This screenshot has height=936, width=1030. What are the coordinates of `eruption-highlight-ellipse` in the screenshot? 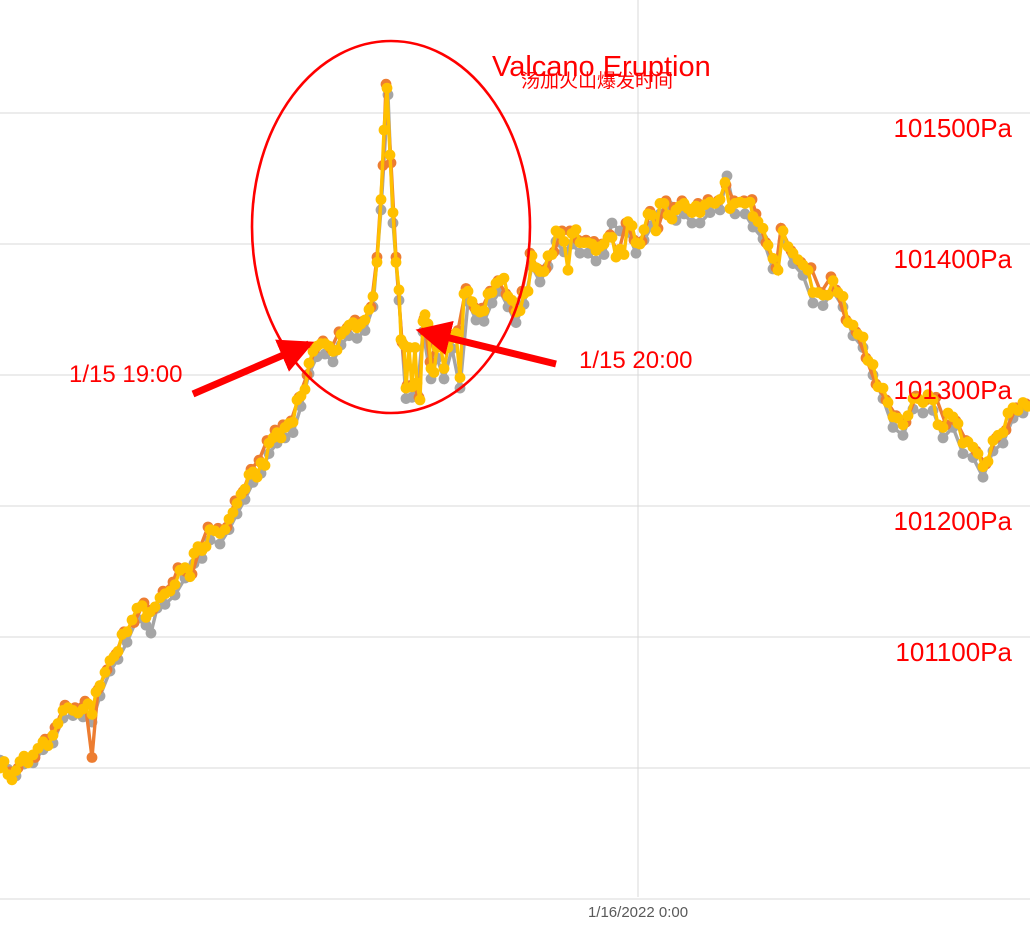 It's located at (391, 227).